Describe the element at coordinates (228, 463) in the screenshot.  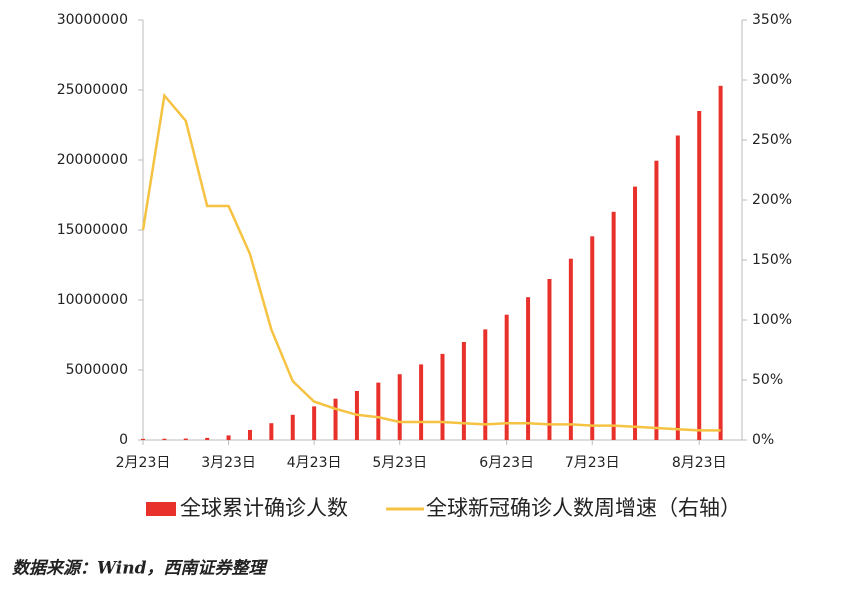
I see `x-tick-label: 3月23日` at that location.